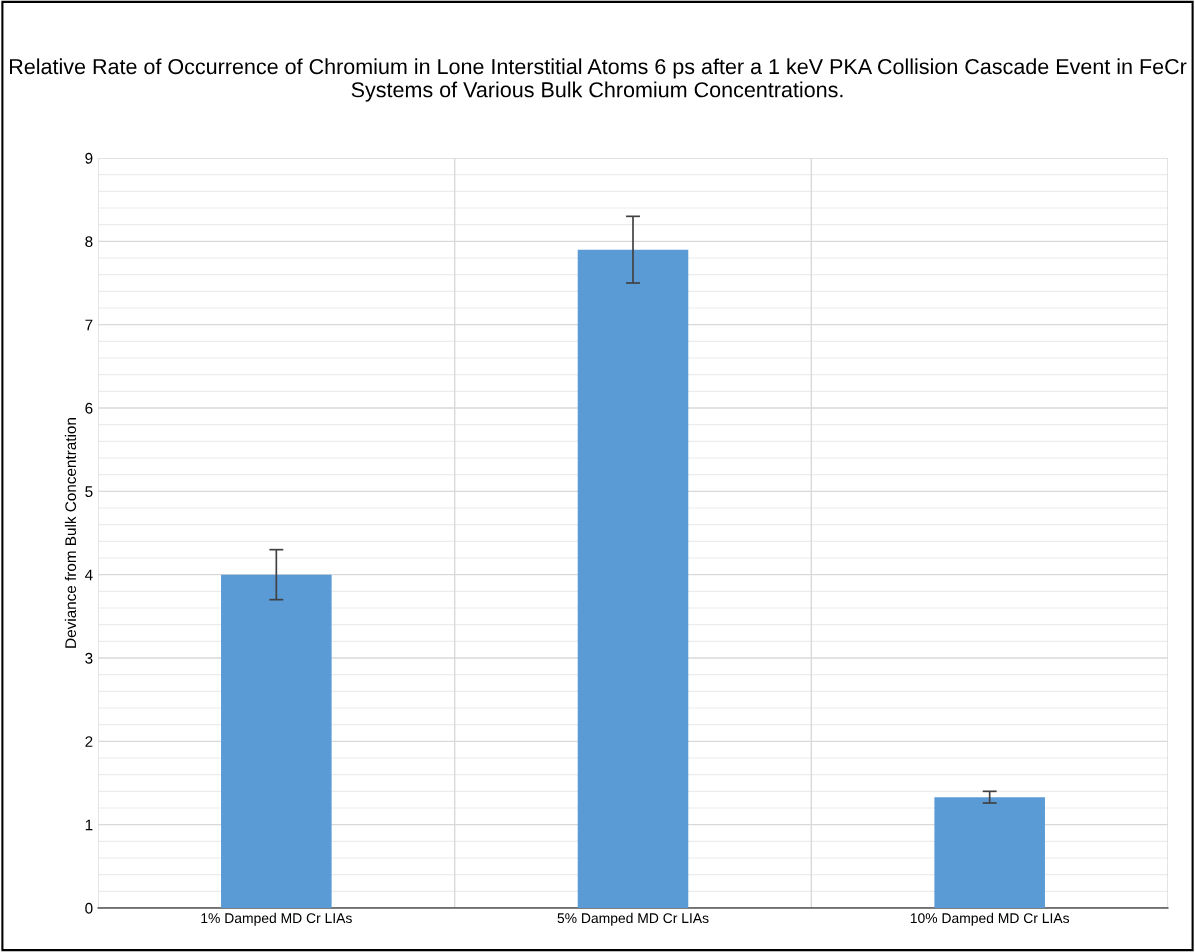 This screenshot has height=952, width=1195. I want to click on y-tick-label: 1, so click(89, 825).